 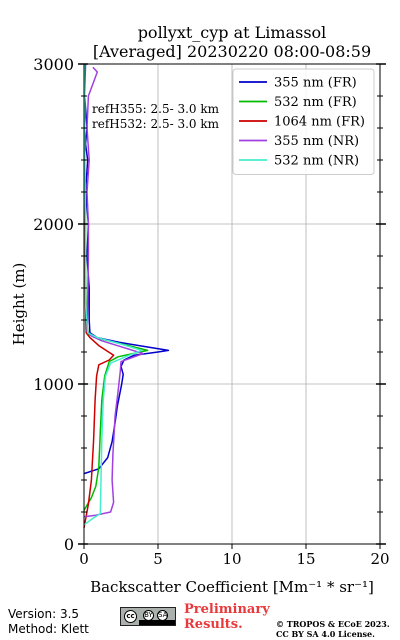 I want to click on y-tick-label: 1000, so click(x=53, y=384).